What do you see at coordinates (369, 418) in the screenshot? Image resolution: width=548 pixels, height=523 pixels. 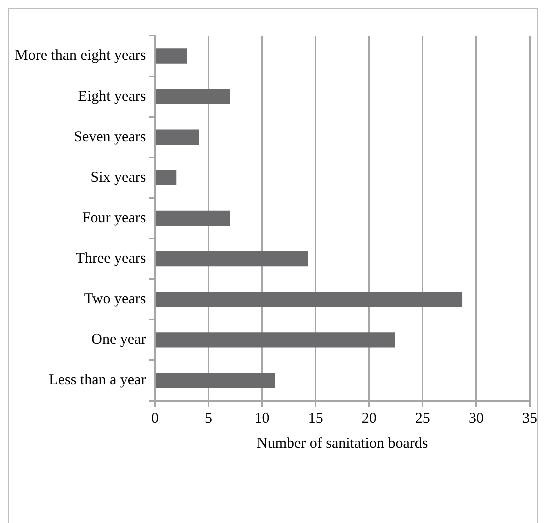 I see `x-tick-label: 20` at bounding box center [369, 418].